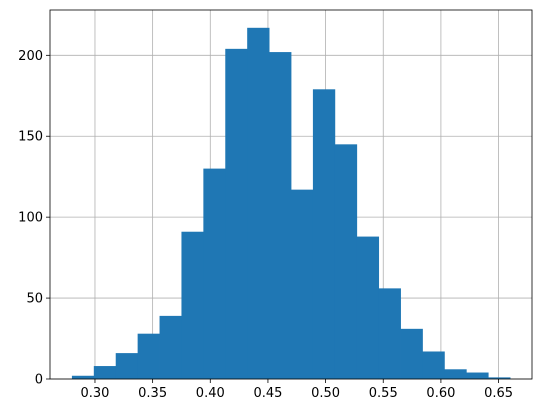 This screenshot has width=552, height=413. I want to click on y-tick-label: 200, so click(30, 56).